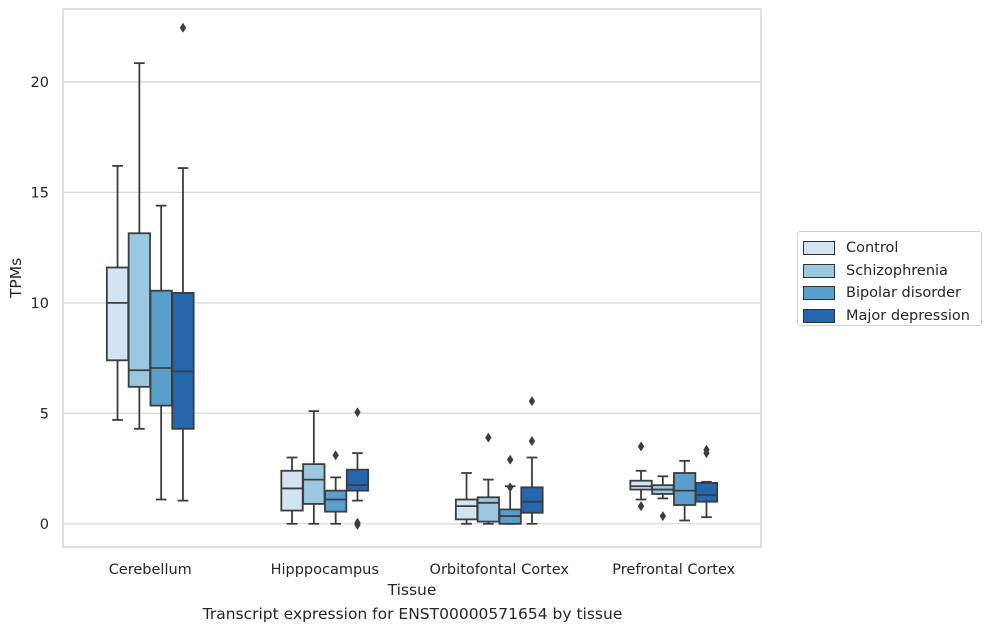 The image size is (993, 634). Describe the element at coordinates (44, 414) in the screenshot. I see `y-tick-label: 5` at that location.